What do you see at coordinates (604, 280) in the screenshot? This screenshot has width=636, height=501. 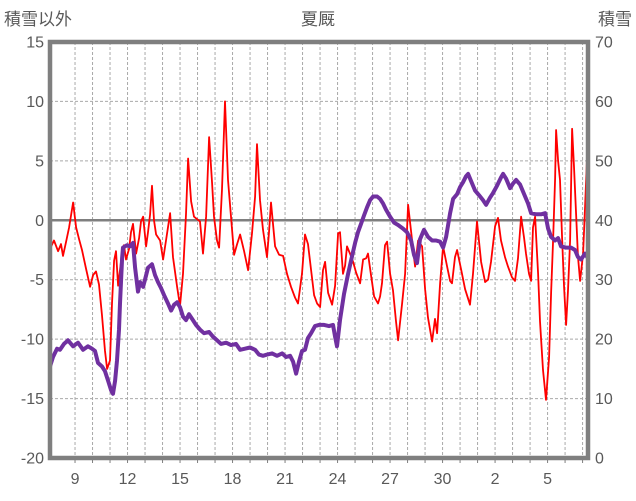 I see `right-axis-tick-label: 30` at bounding box center [604, 280].